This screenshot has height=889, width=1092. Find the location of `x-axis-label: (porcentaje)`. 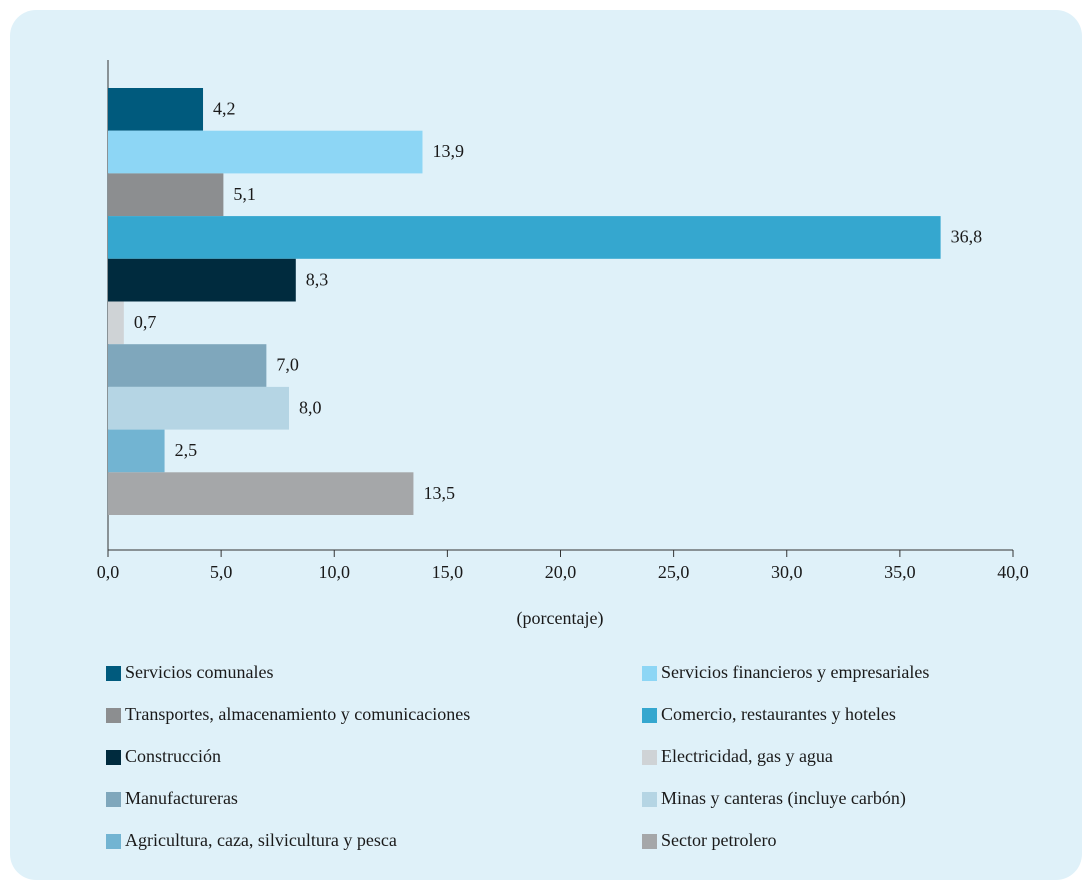

x-axis-label: (porcentaje) is located at coordinates (560, 618).